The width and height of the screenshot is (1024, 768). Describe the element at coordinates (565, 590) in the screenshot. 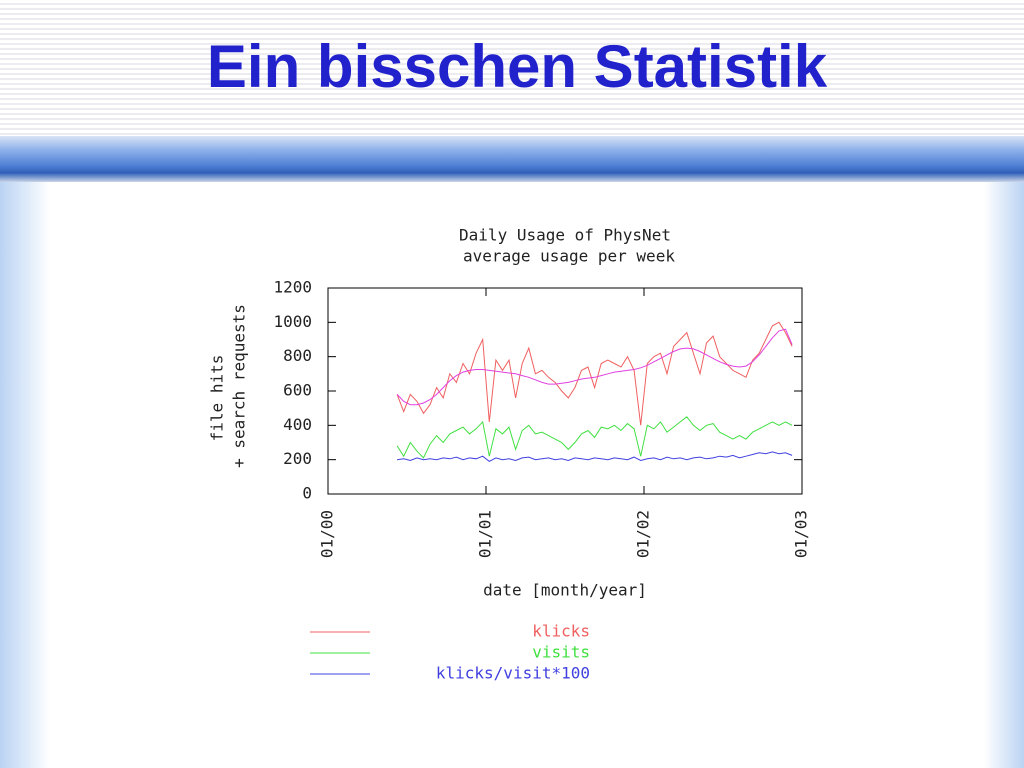

I see `x-axis-label: date [month/year]` at that location.